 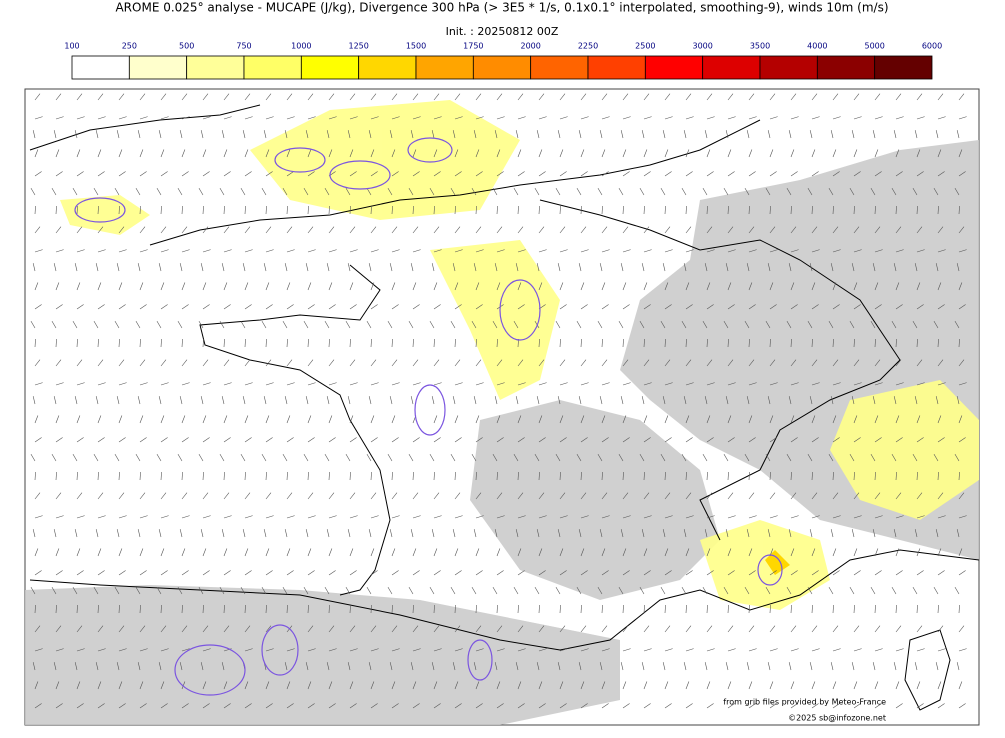 I want to click on colorbar-tick-label: 2000, so click(x=530, y=46).